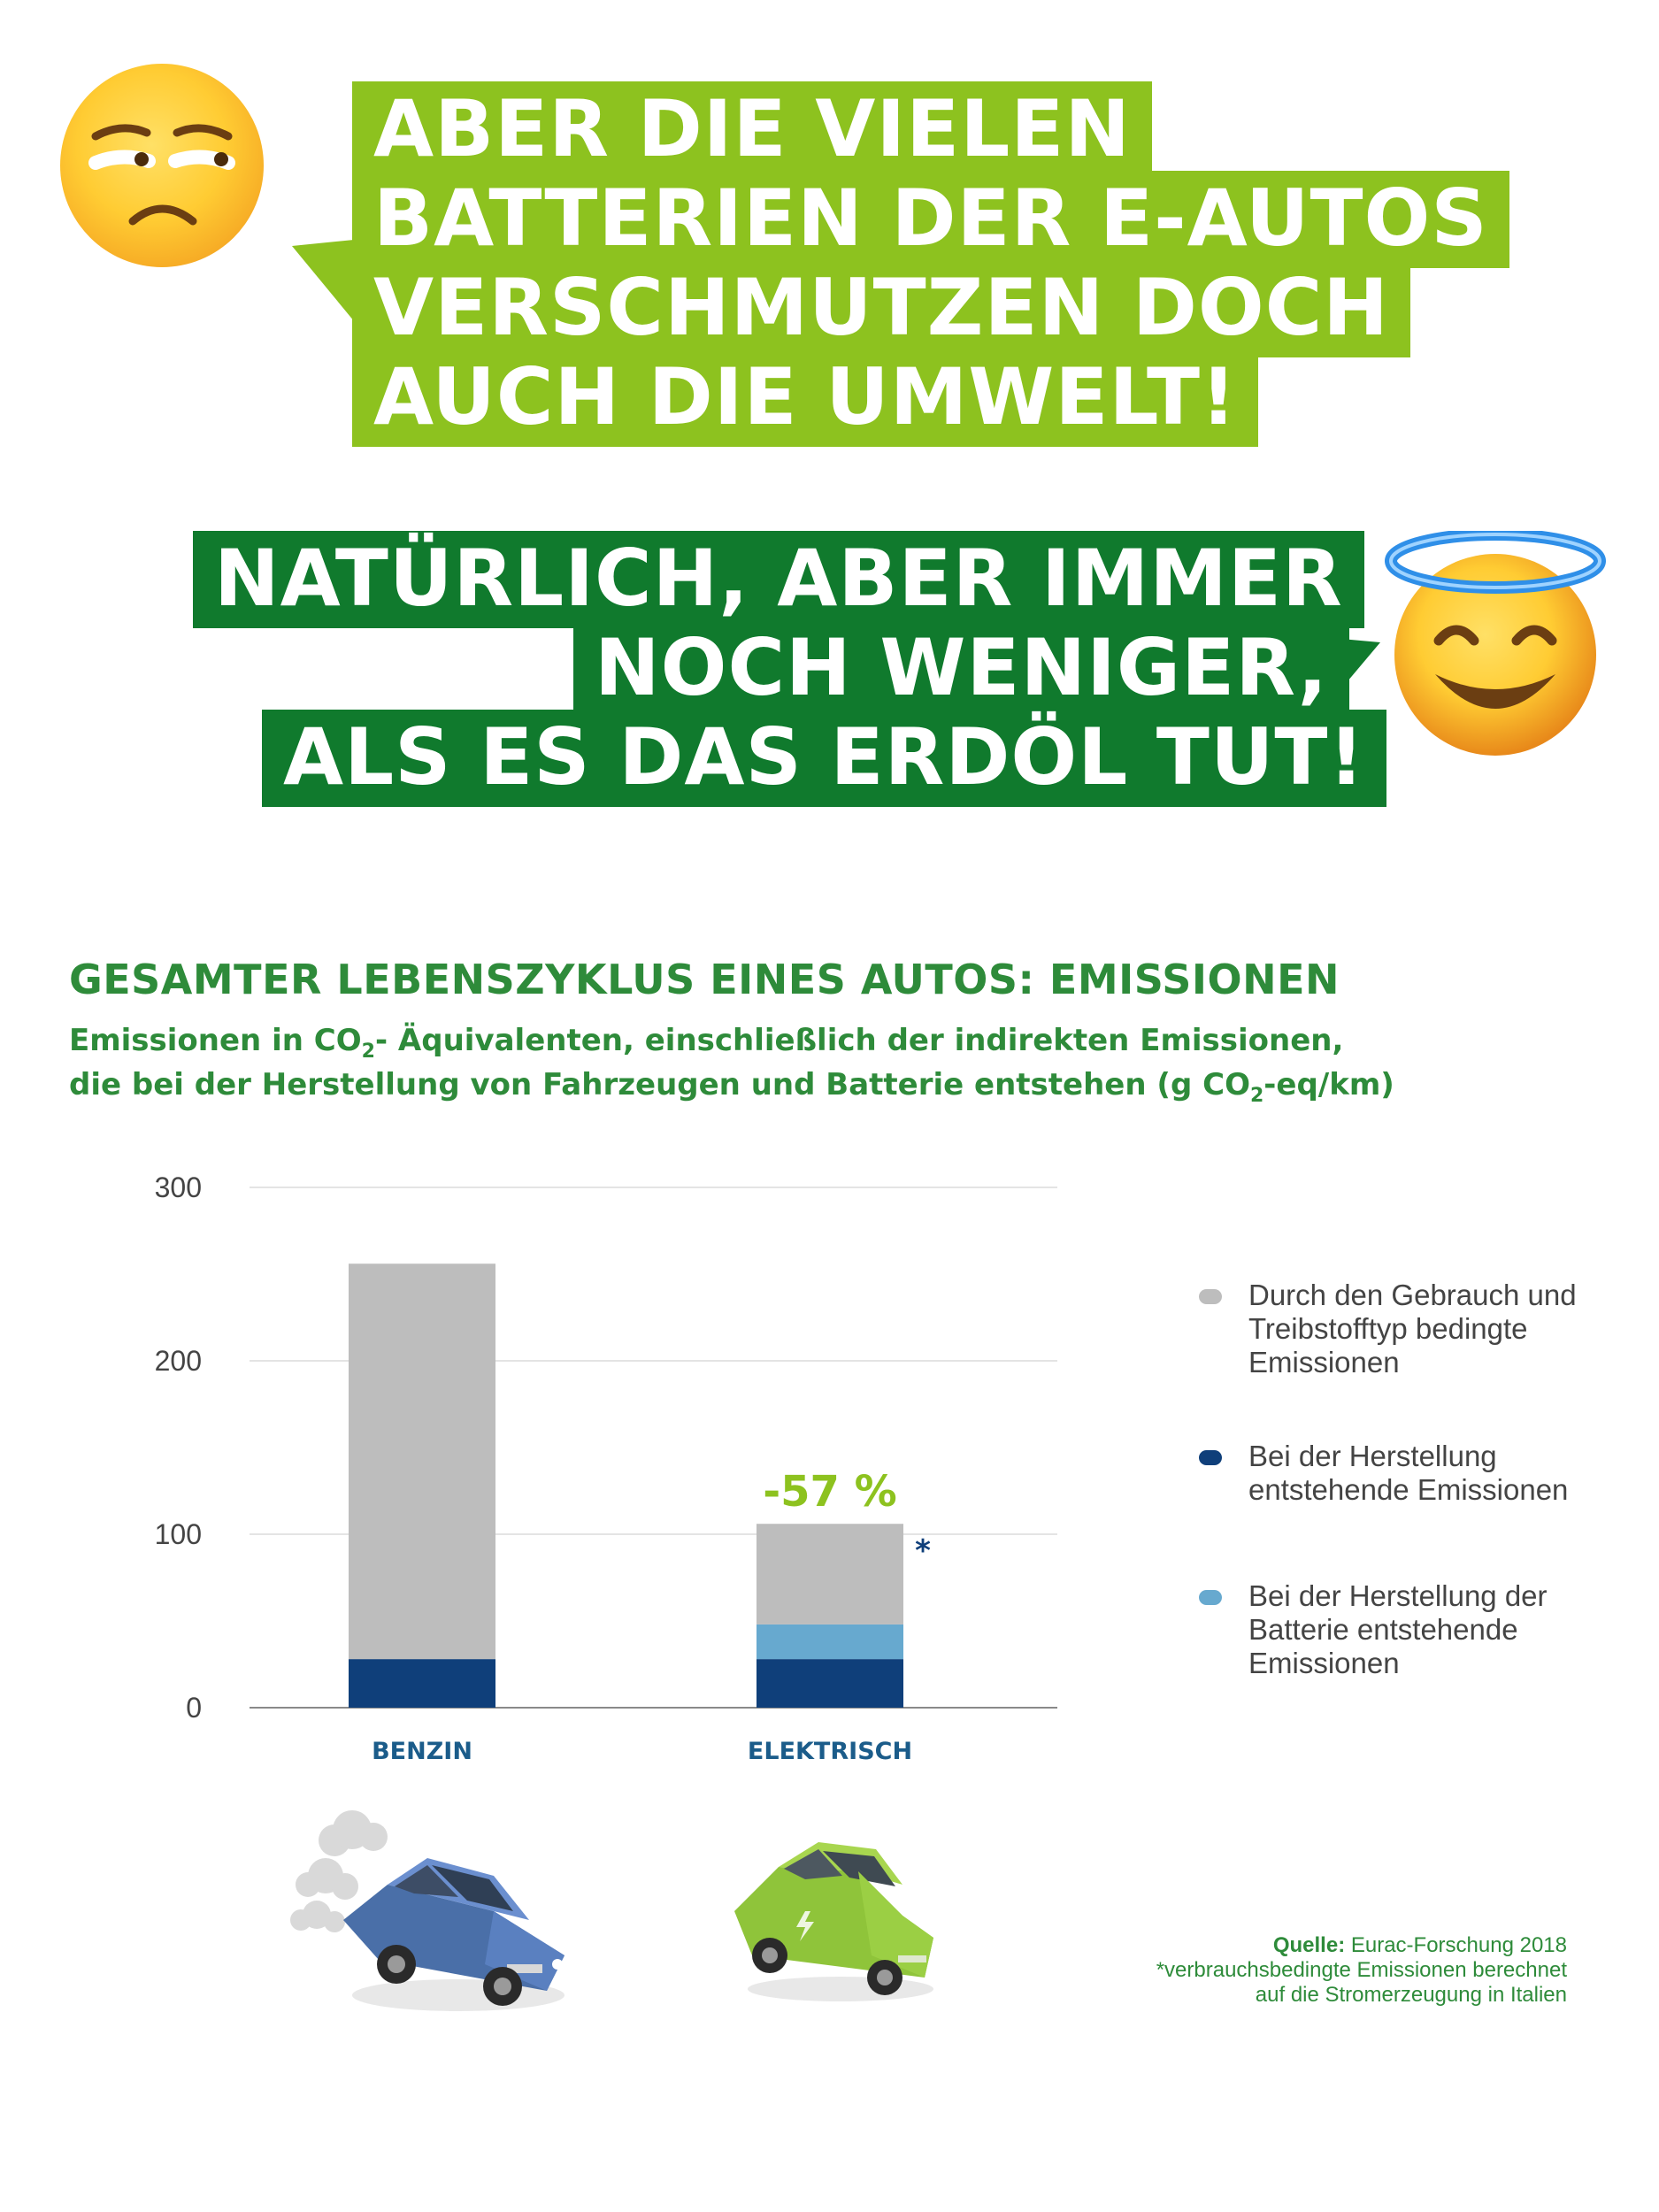 This screenshot has width=1659, height=2212. Describe the element at coordinates (824, 759) in the screenshot. I see `bubble-line: ALS ES DAS ERDÖL TUT!` at that location.